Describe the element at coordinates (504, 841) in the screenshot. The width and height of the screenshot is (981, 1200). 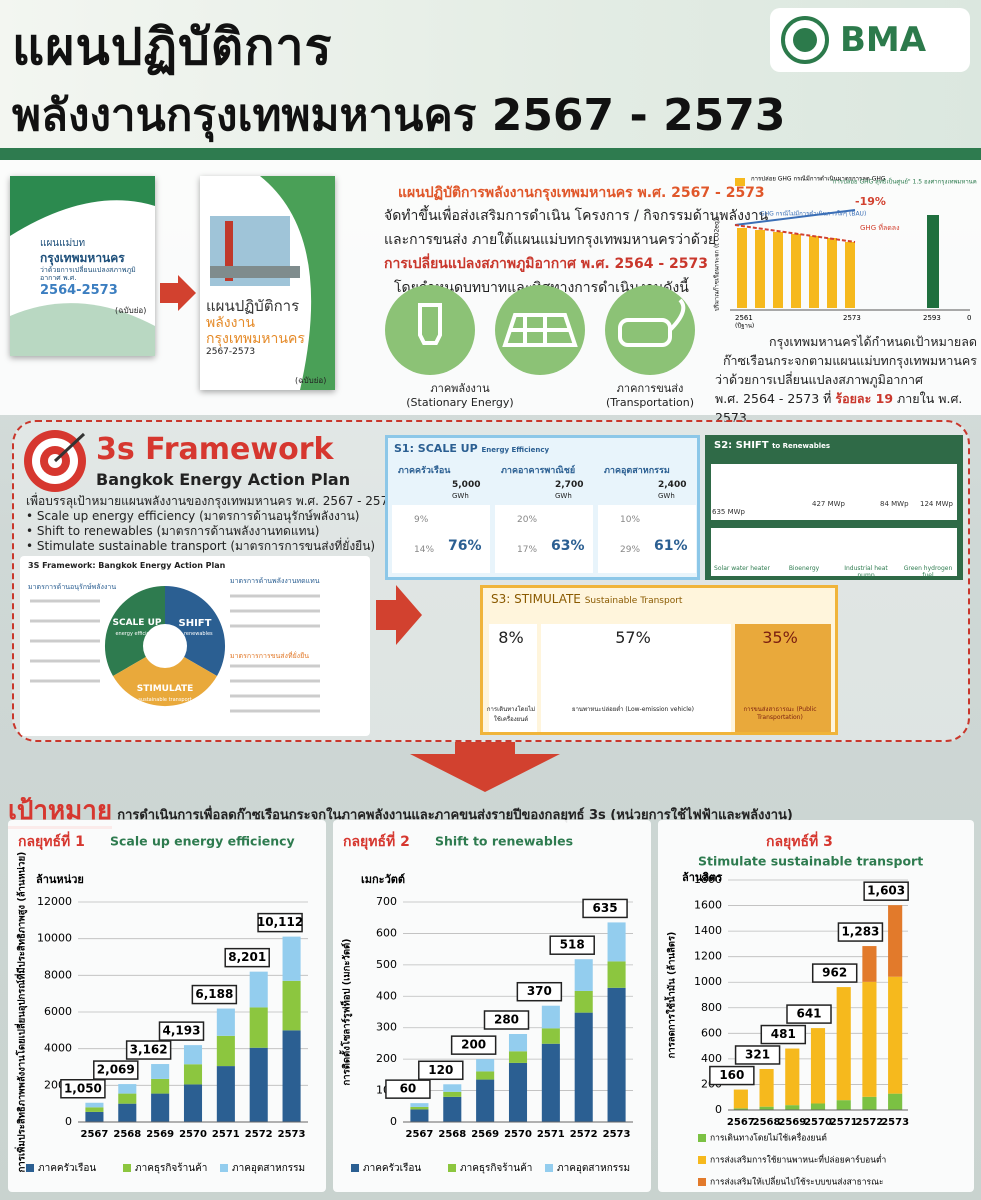
I see `chart-title: Shift to renewables` at that location.